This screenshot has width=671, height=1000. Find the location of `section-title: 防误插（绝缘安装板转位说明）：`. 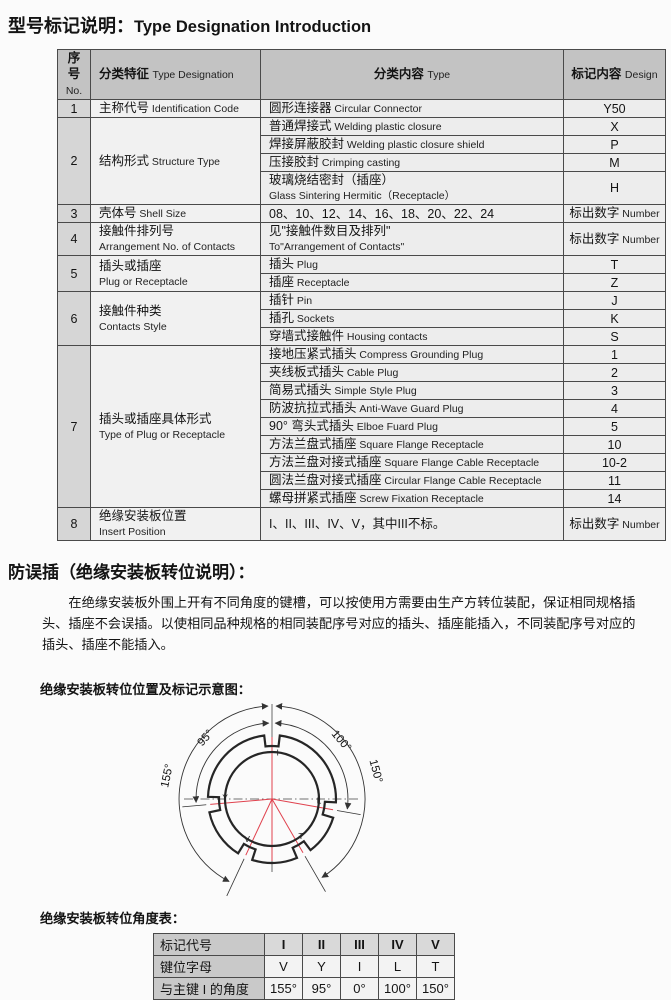

section-title: 防误插（绝缘安装板转位说明）： is located at coordinates (131, 572).